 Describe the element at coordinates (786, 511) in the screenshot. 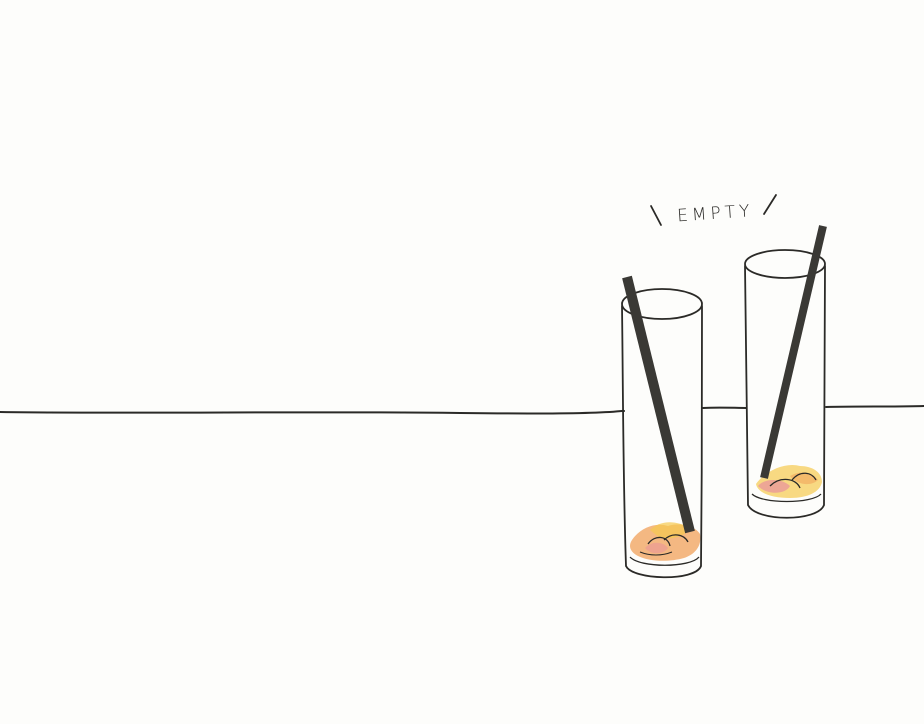

I see `right-glass-base` at that location.